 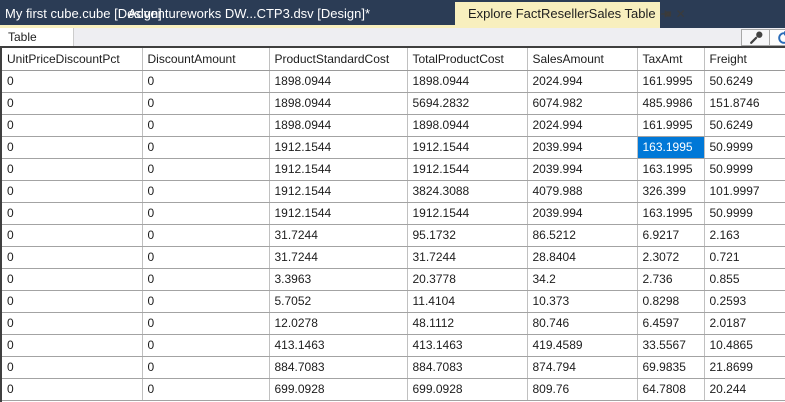 I want to click on selected-cell: 163.1995, so click(x=671, y=147).